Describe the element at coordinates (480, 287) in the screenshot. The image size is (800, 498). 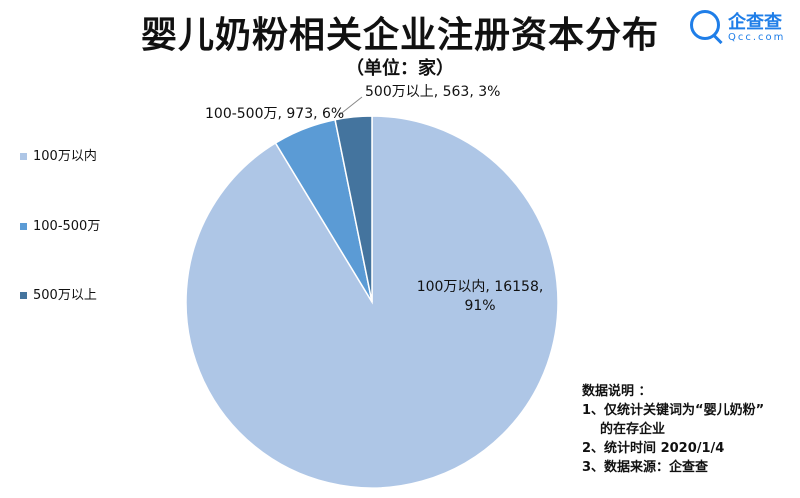
I see `slice-label-under-100: 100万以内, 16158,` at that location.